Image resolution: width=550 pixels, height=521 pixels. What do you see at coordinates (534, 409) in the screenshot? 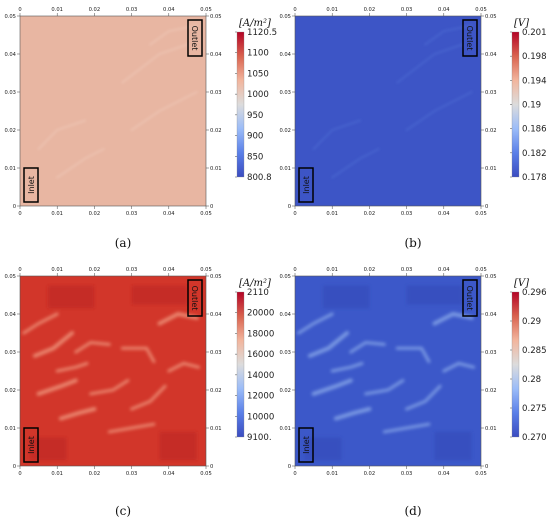
I see `colorbar-tick-label: 0.275` at bounding box center [534, 409].